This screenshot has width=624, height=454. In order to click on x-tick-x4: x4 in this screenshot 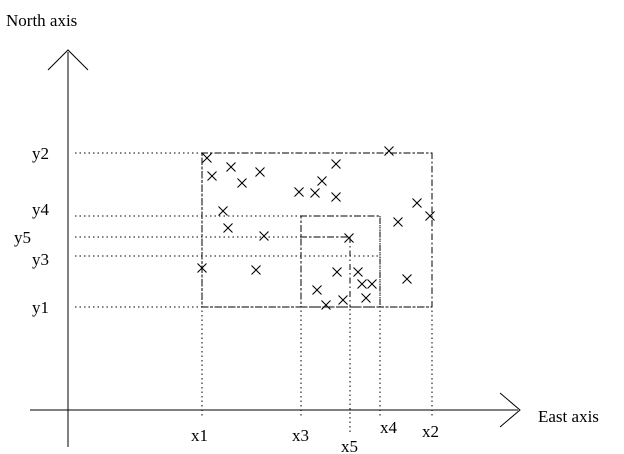, I will do `click(389, 427)`.